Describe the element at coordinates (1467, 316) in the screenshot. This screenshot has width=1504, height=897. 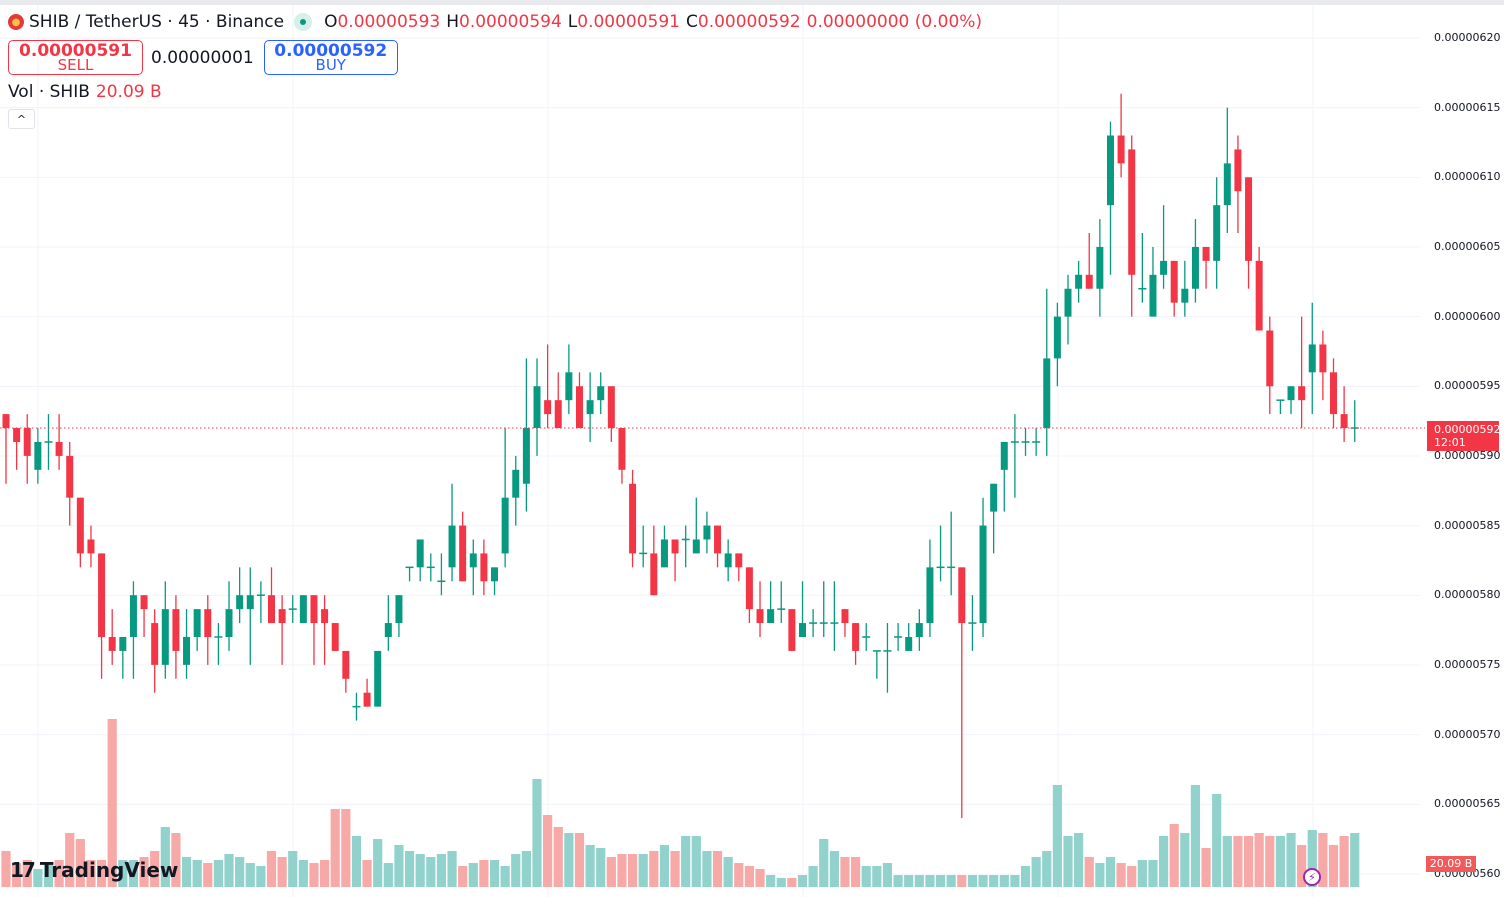
I see `price-tick-label: 0.00000600` at that location.